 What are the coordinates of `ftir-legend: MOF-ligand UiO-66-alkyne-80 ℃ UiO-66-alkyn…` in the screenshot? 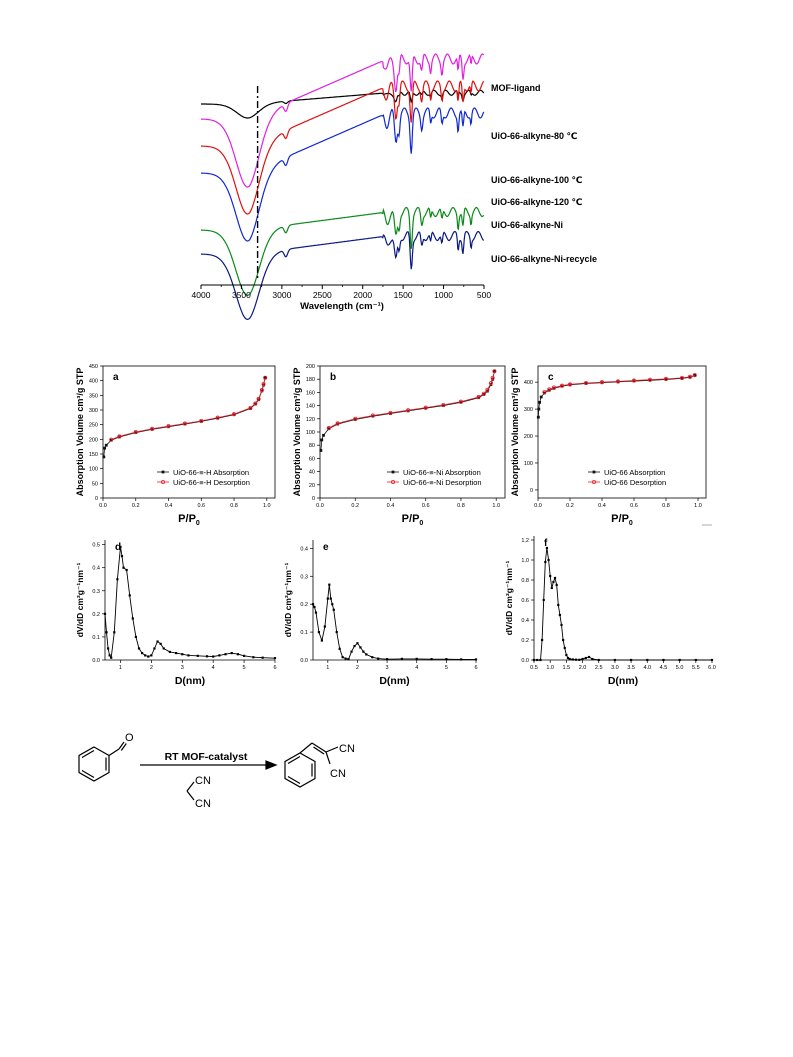 It's located at (544, 173).